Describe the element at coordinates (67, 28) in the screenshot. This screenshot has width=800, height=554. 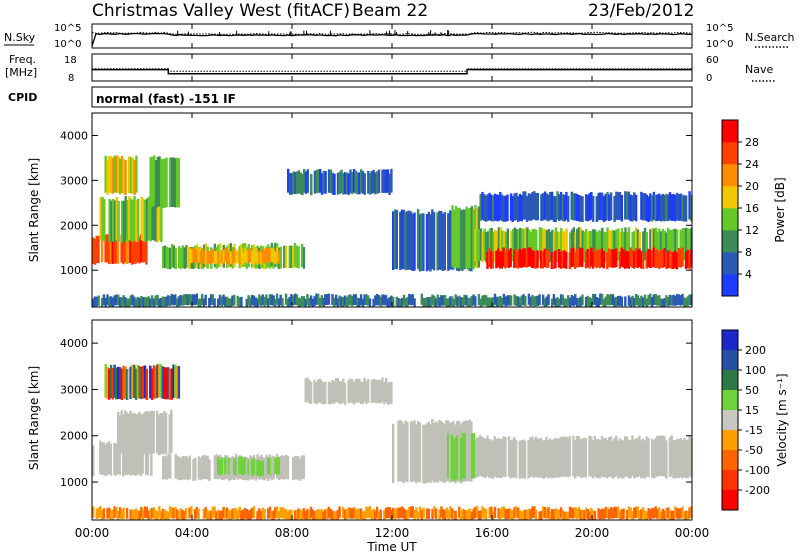
I see `noise-left-tick-top: 10^5` at that location.